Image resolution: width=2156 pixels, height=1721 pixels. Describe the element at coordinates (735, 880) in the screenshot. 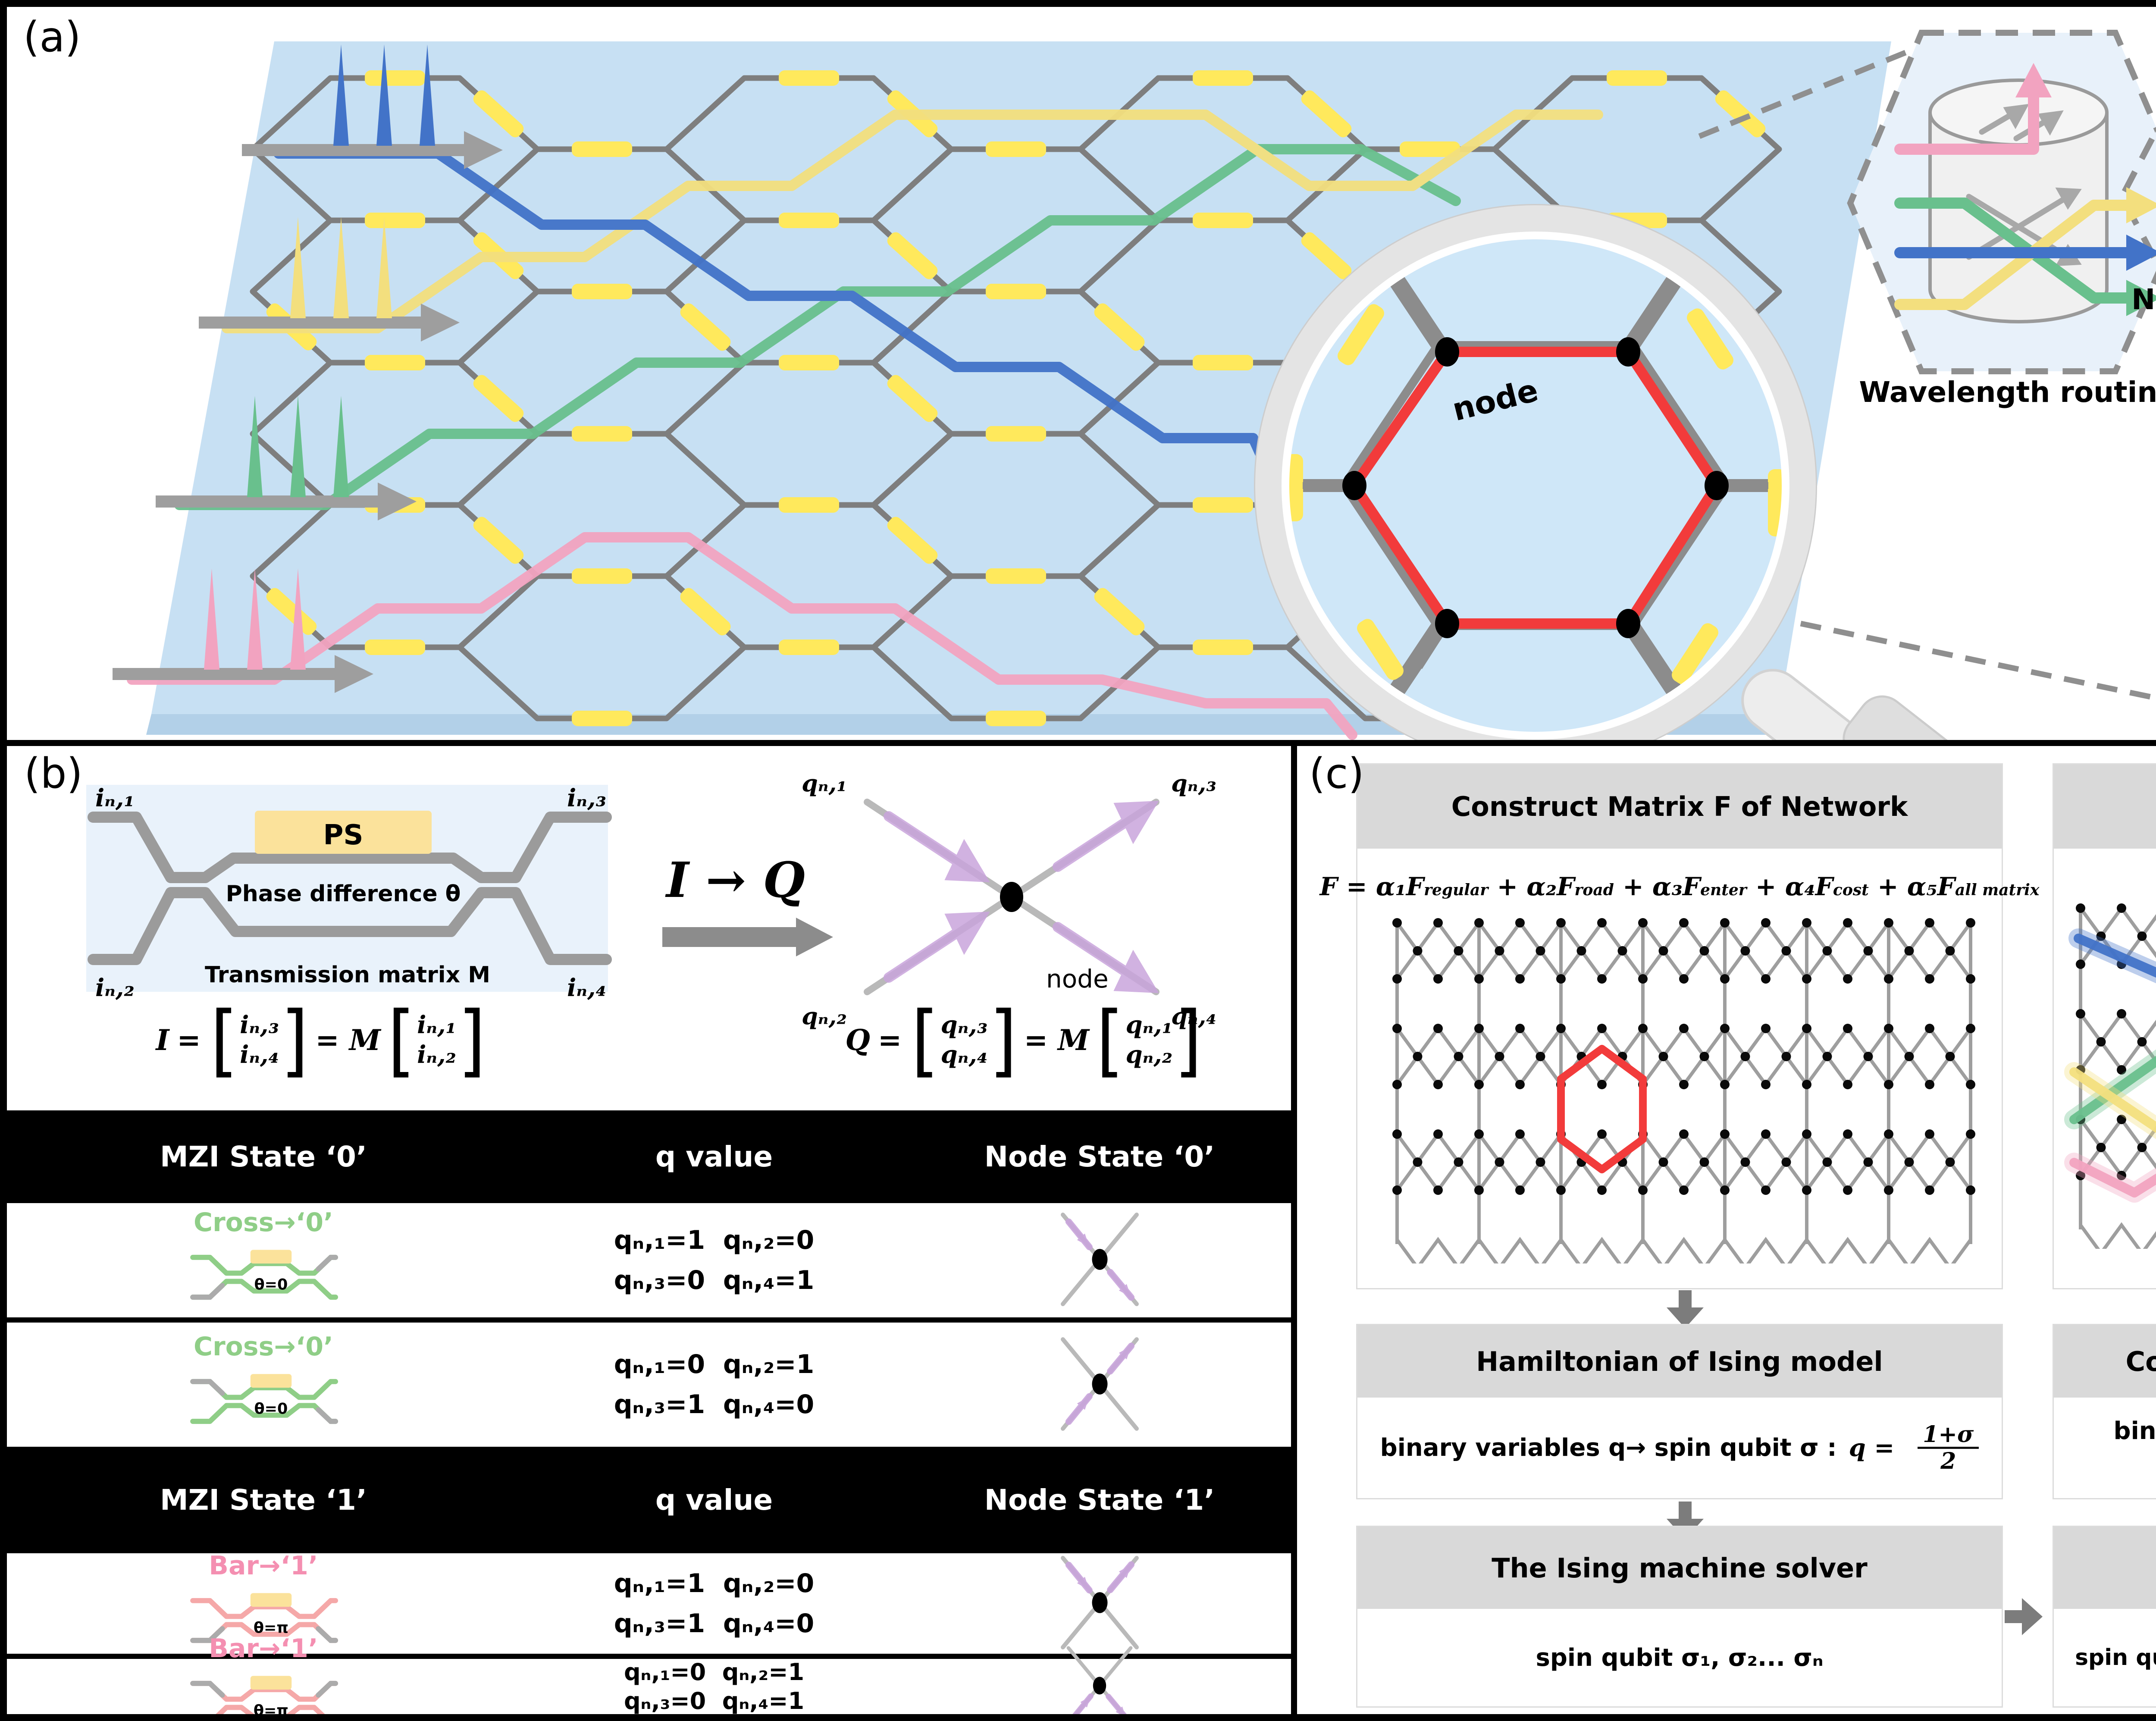

I see `i-to-q-label: I → Q` at that location.